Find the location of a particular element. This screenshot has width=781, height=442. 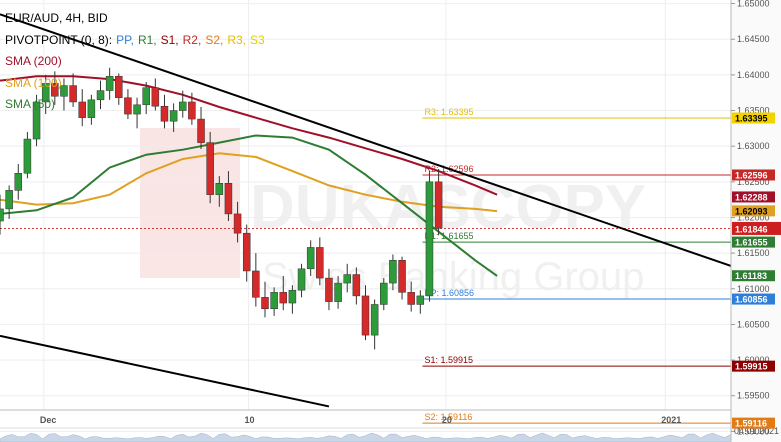

x-tick-label: 20 is located at coordinates (447, 420).